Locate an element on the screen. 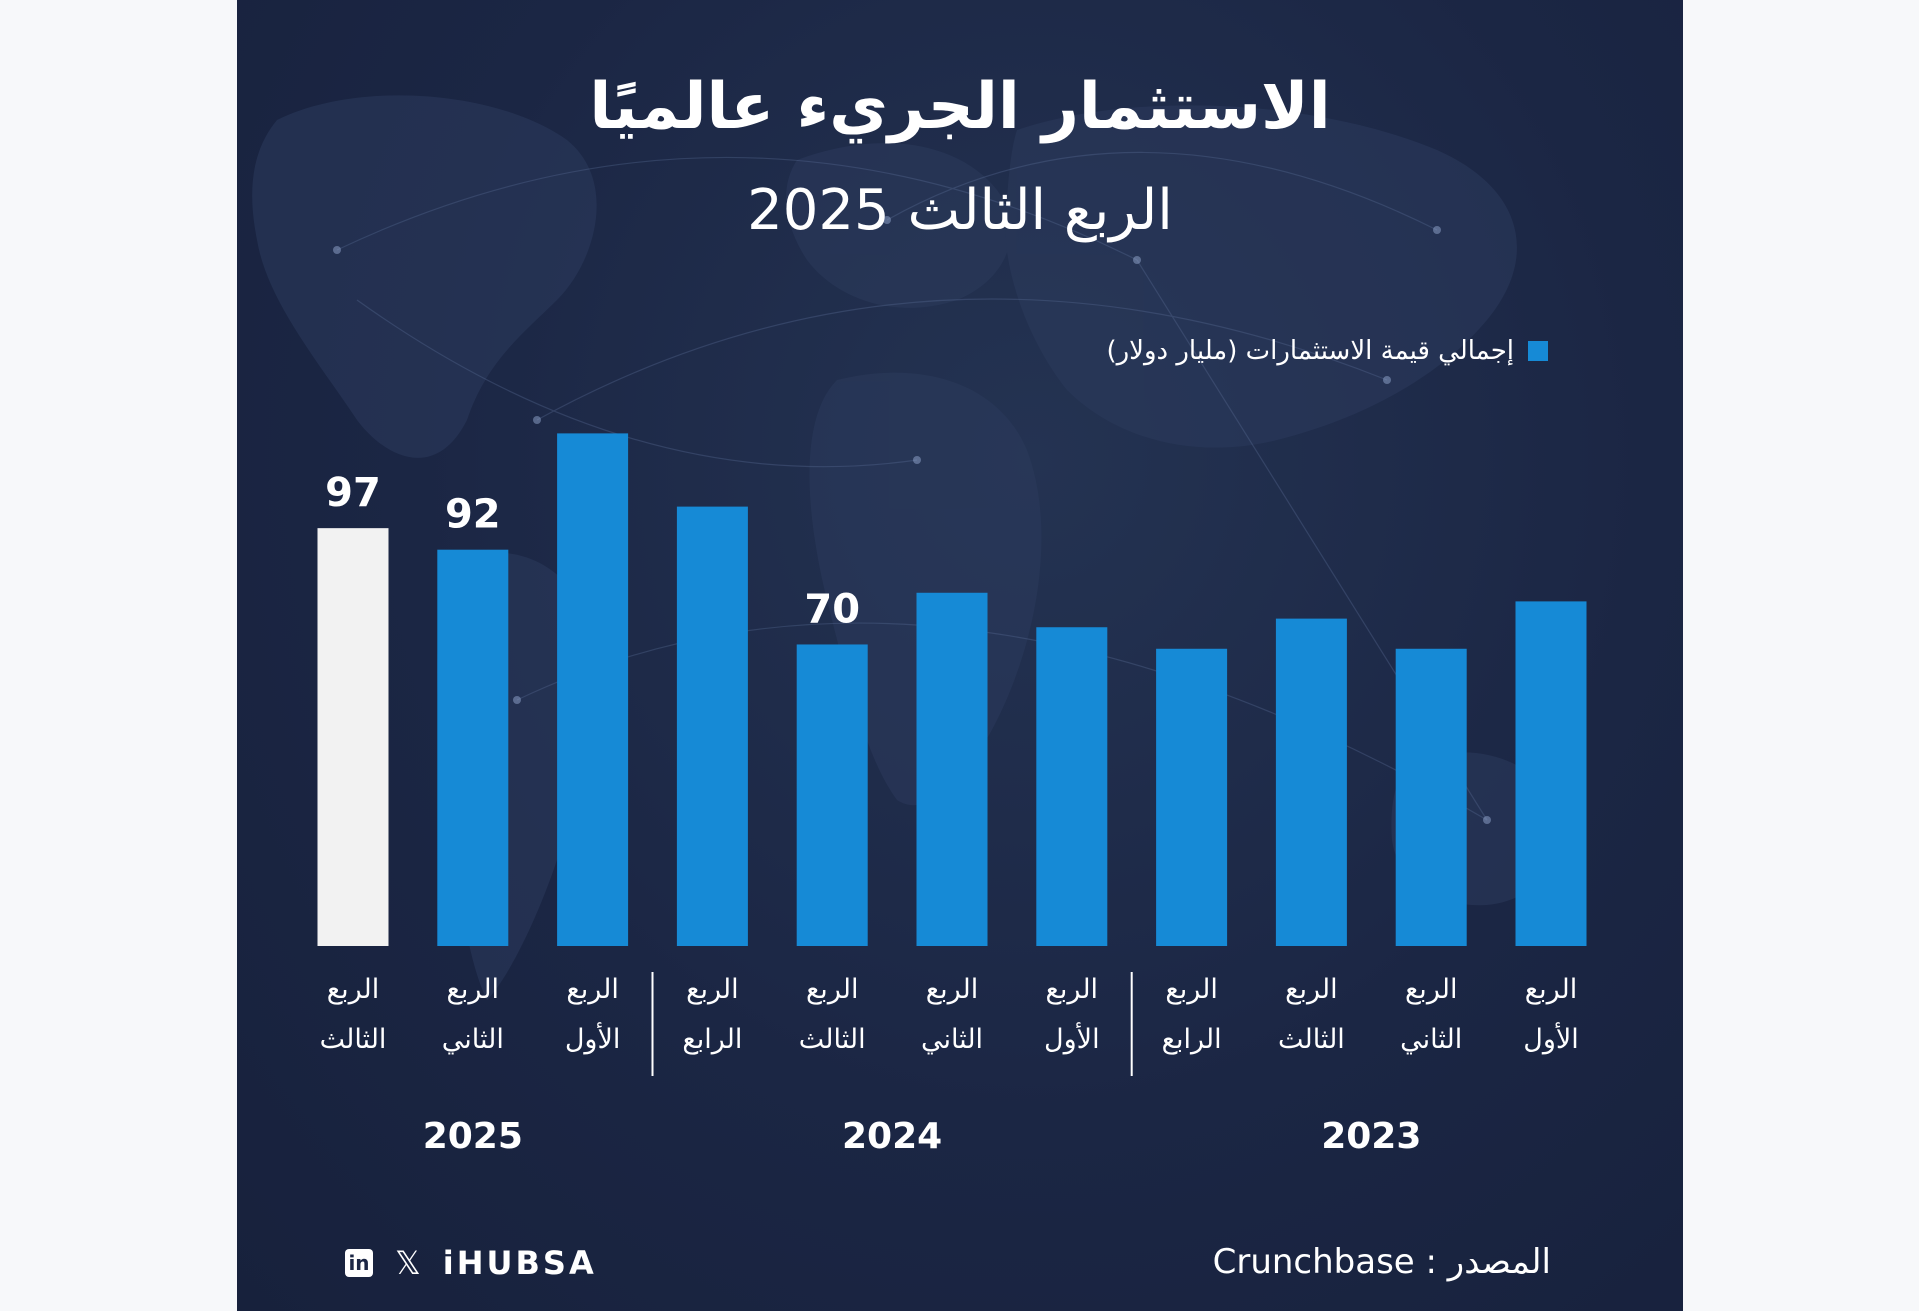  chart-title: الاستثمار الجريء عالميًا is located at coordinates (960, 107).